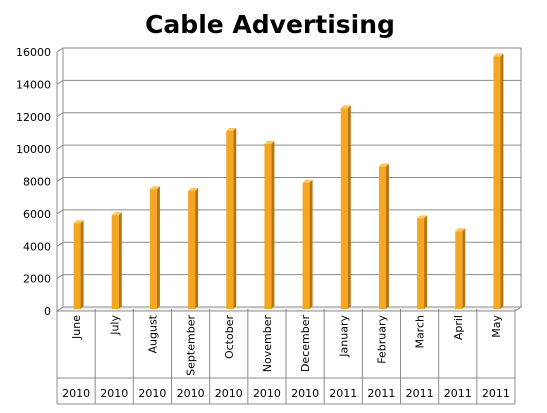 The image size is (547, 413). I want to click on y-tick-label: 4000, so click(37, 246).